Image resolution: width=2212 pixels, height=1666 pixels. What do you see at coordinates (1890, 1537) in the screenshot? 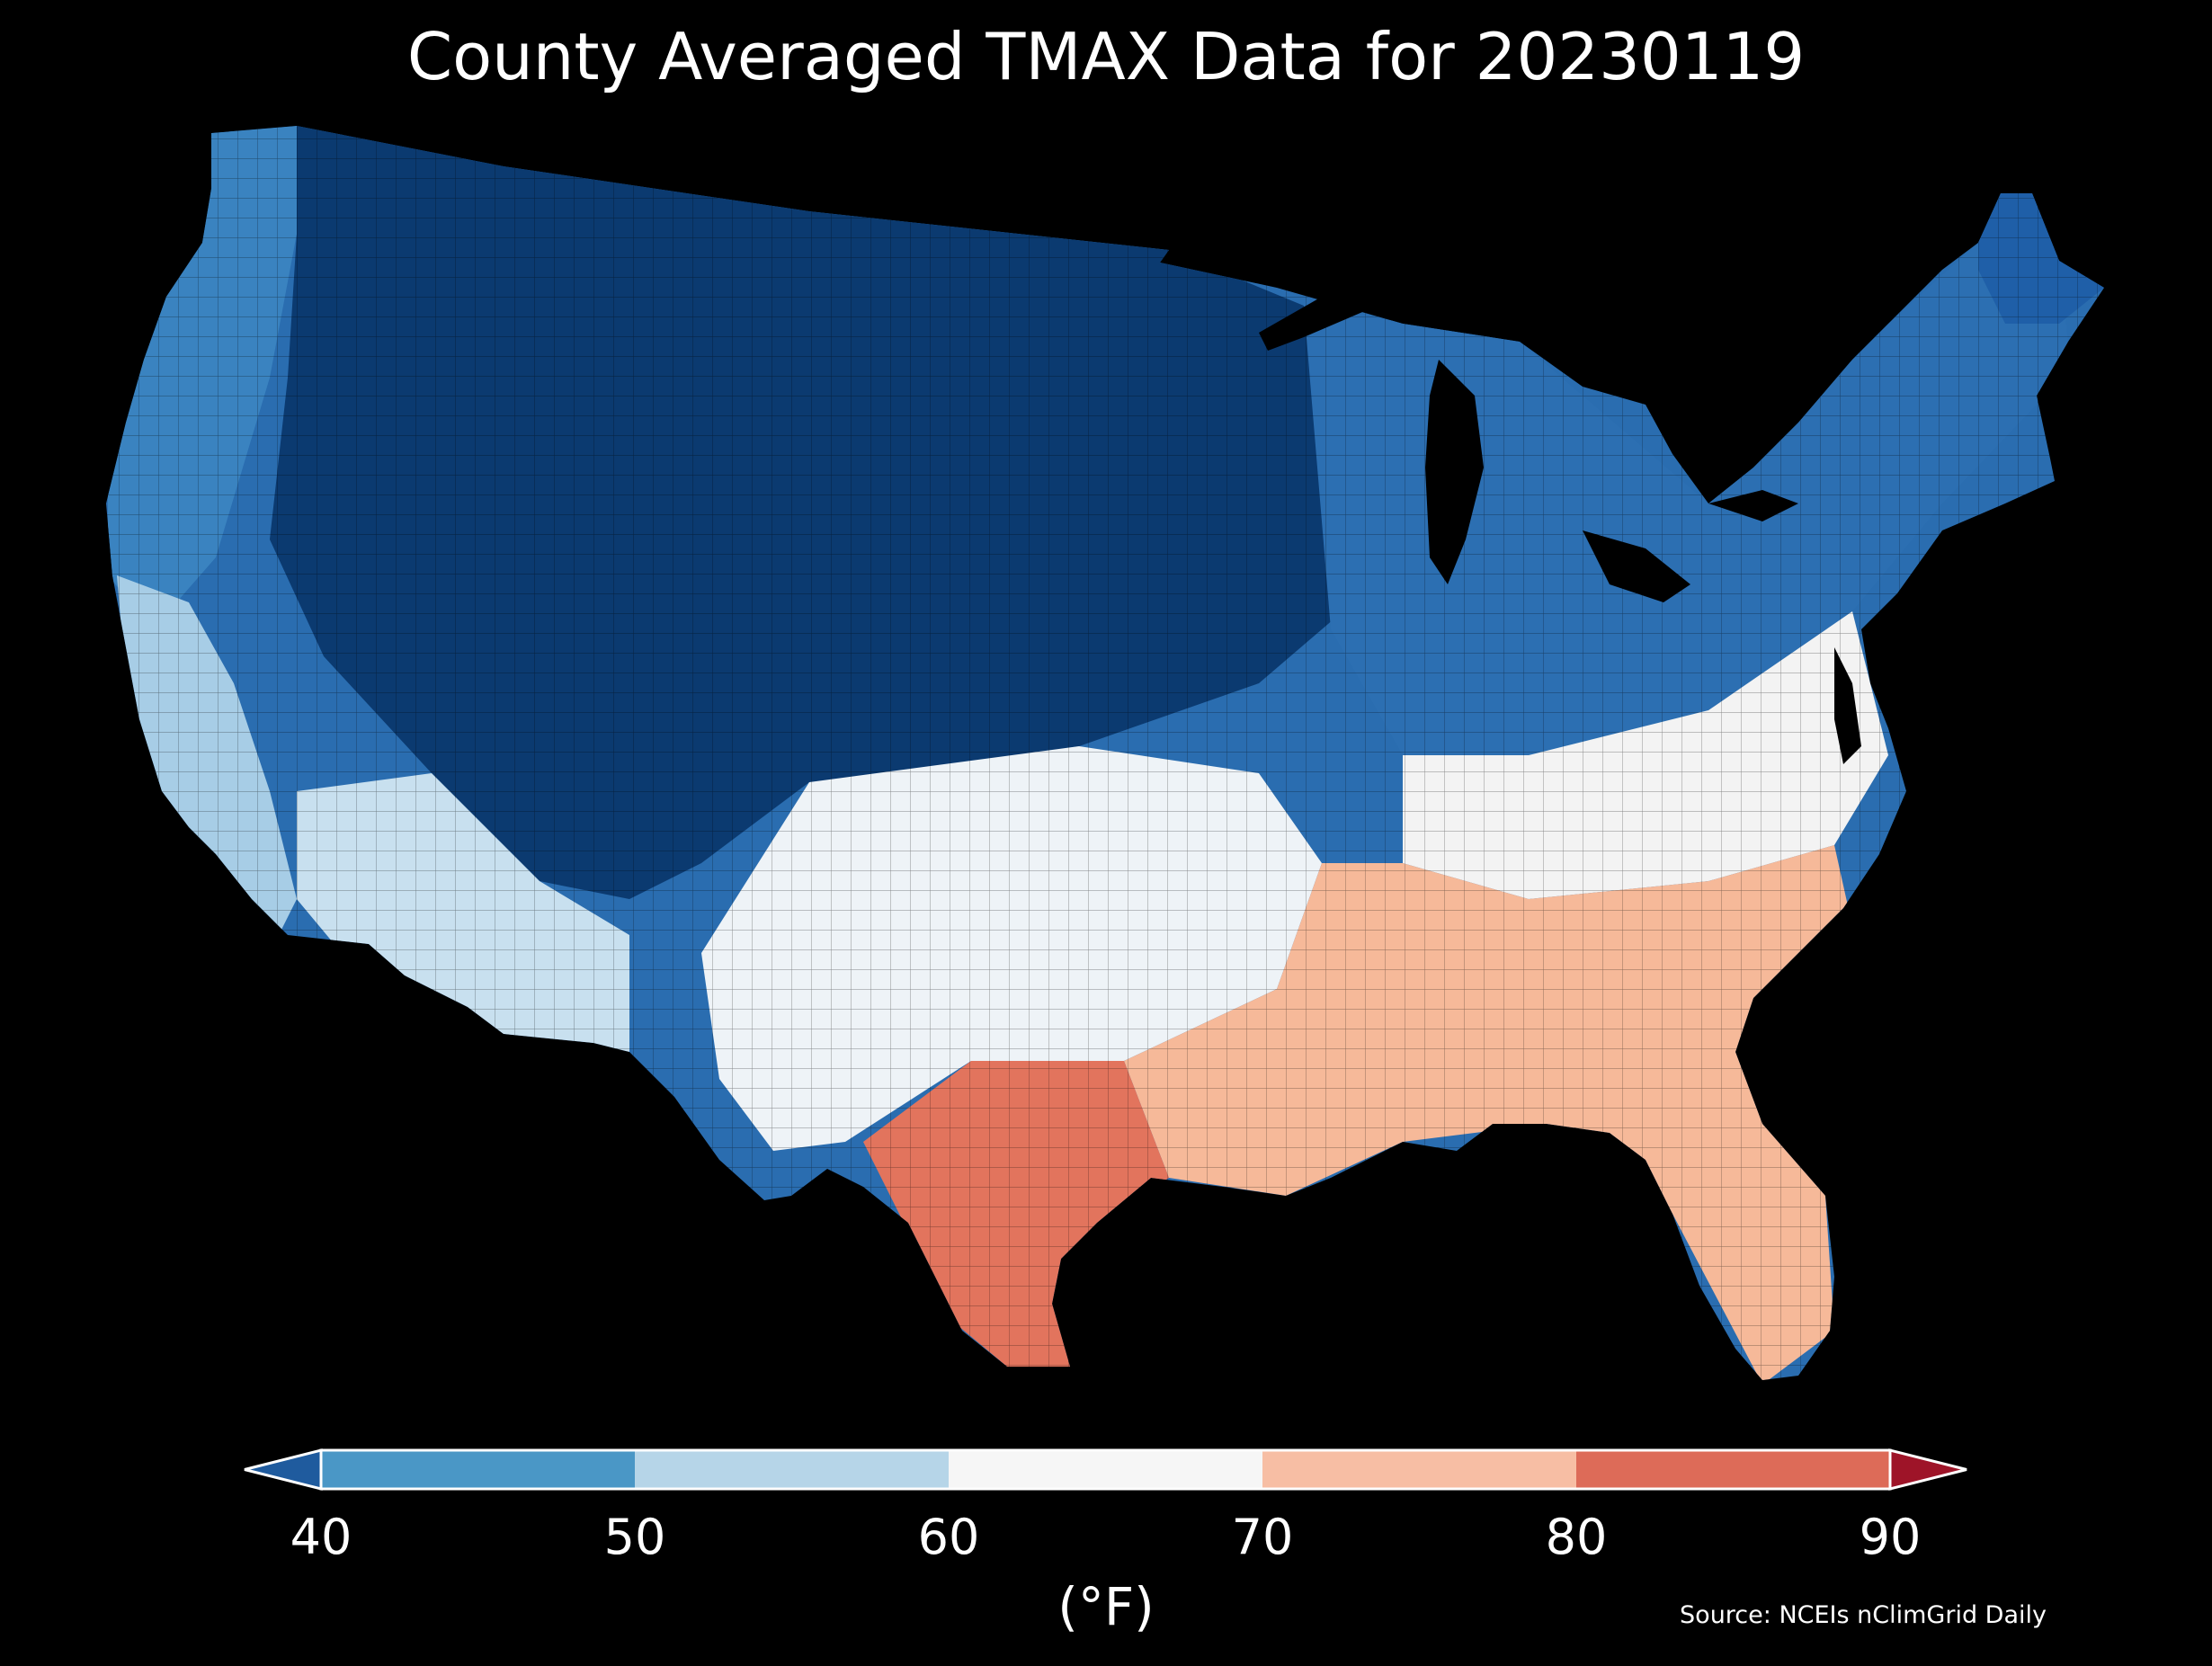
I see `colorbar-tick: 90` at bounding box center [1890, 1537].